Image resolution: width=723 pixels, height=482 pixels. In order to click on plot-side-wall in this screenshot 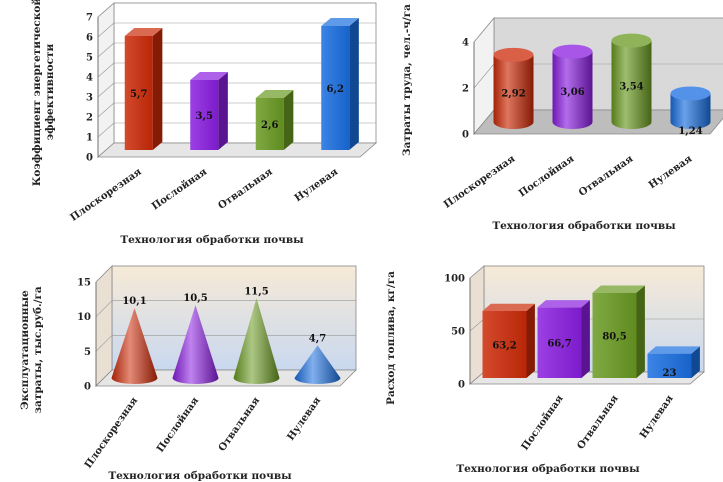, I will do `click(106, 80)`.